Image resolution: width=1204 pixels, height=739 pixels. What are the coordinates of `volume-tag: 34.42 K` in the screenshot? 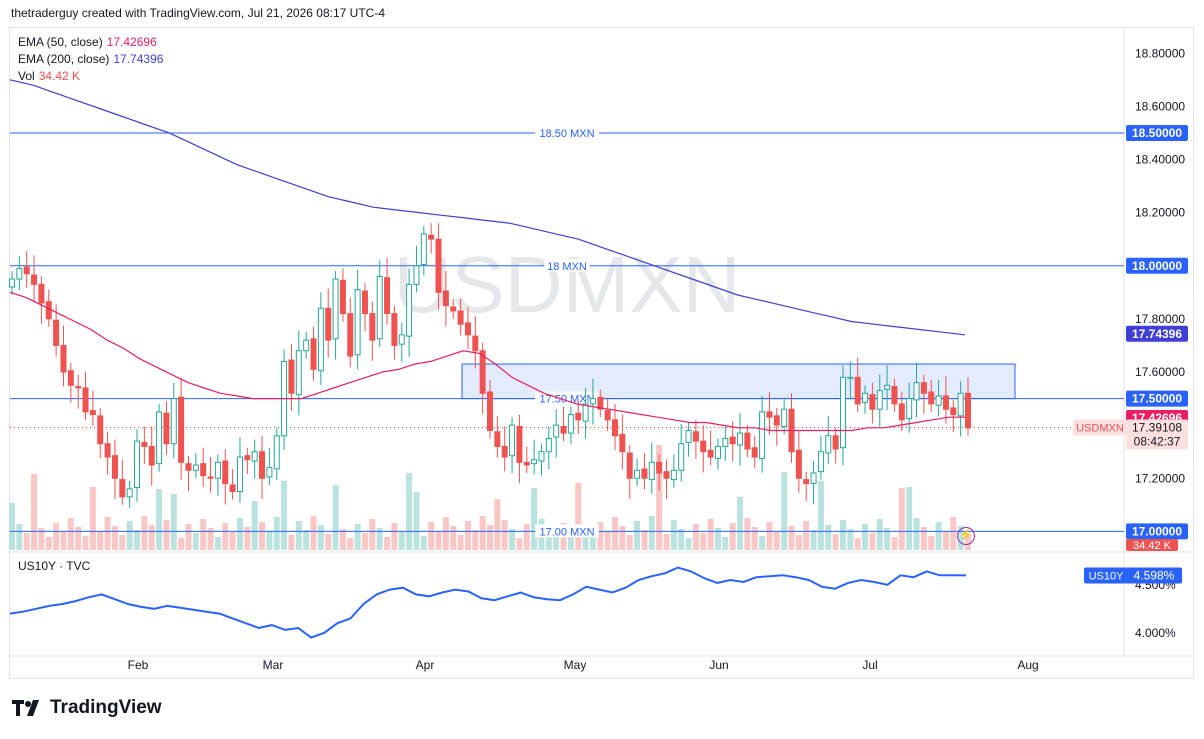 It's located at (1152, 546).